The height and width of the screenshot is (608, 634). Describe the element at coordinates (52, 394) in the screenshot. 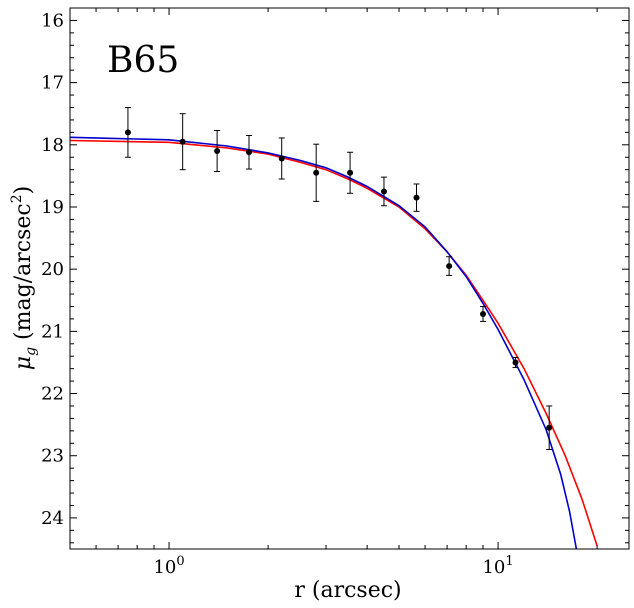

I see `y-tick-label: 22` at that location.